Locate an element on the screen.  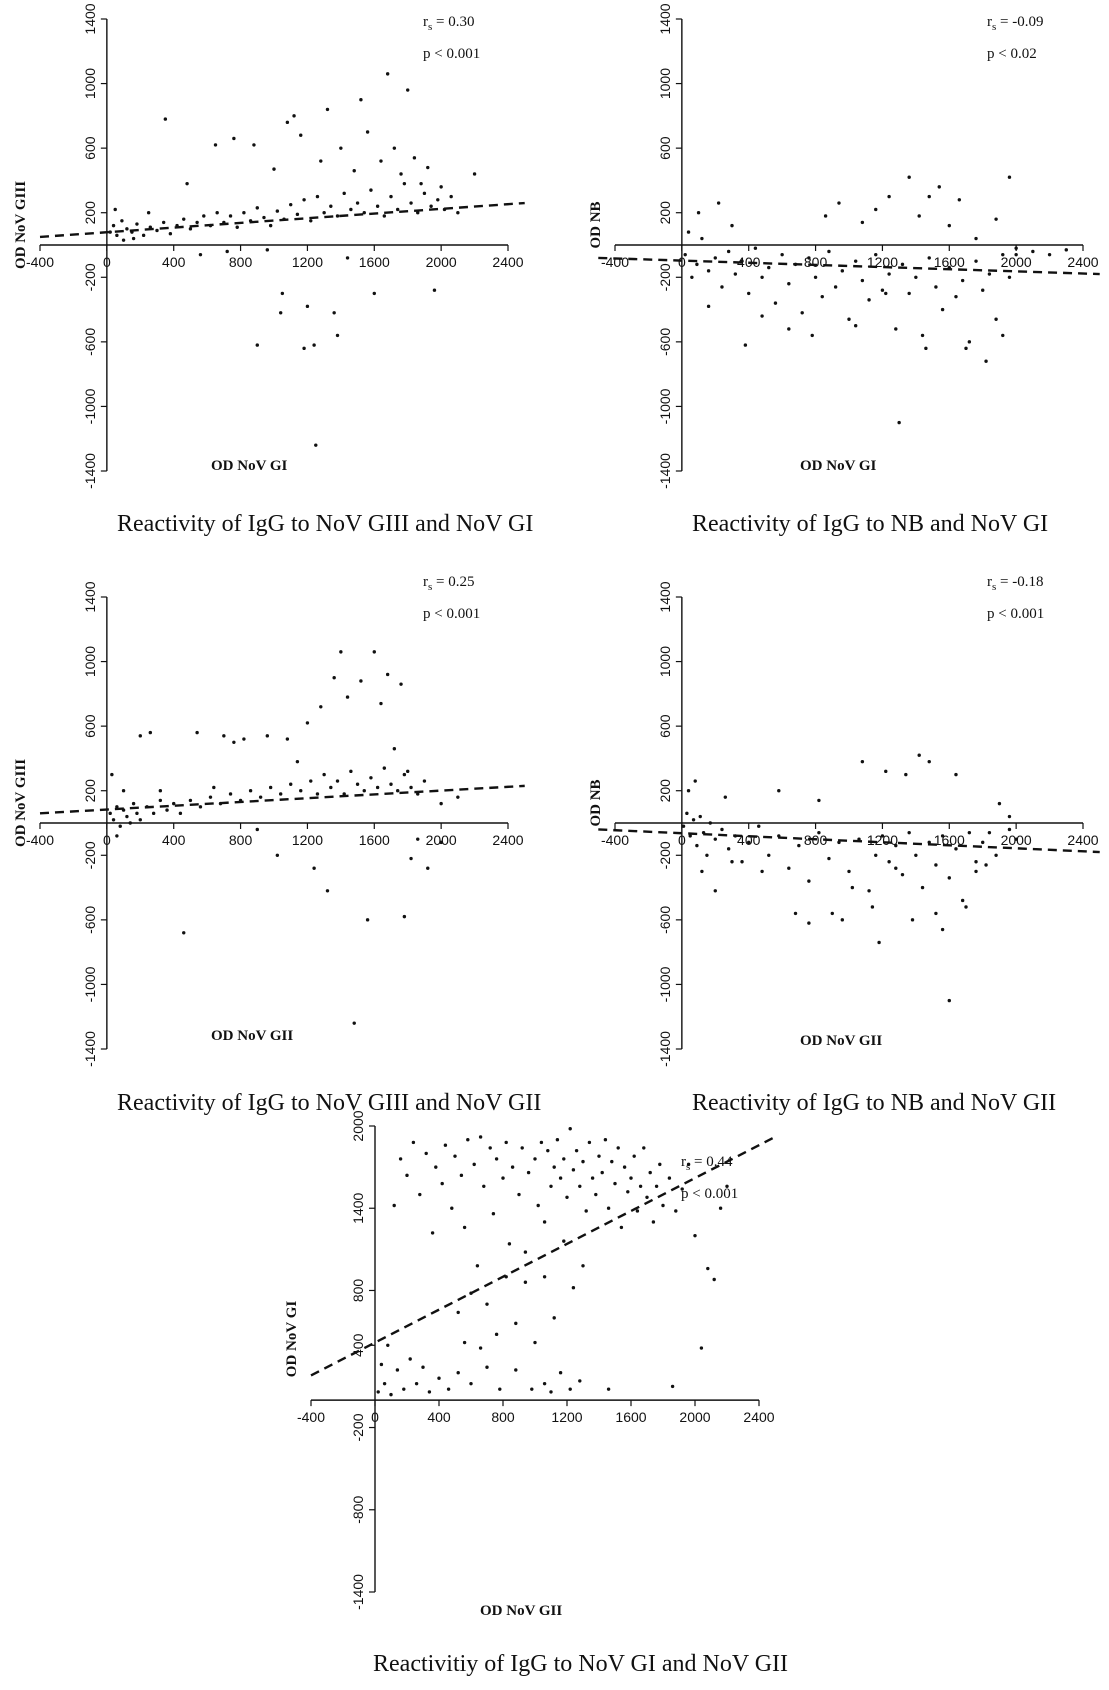
y-tick-label: 600 is located at coordinates (90, 148).